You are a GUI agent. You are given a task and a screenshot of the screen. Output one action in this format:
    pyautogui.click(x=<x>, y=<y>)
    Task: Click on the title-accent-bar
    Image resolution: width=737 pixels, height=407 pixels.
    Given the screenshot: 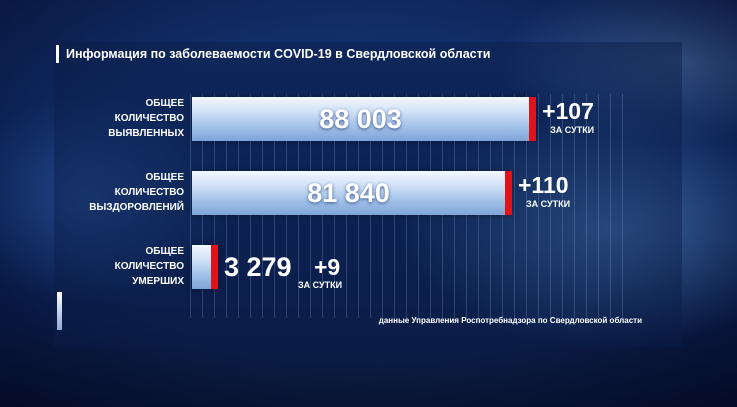 What is the action you would take?
    pyautogui.click(x=57, y=54)
    